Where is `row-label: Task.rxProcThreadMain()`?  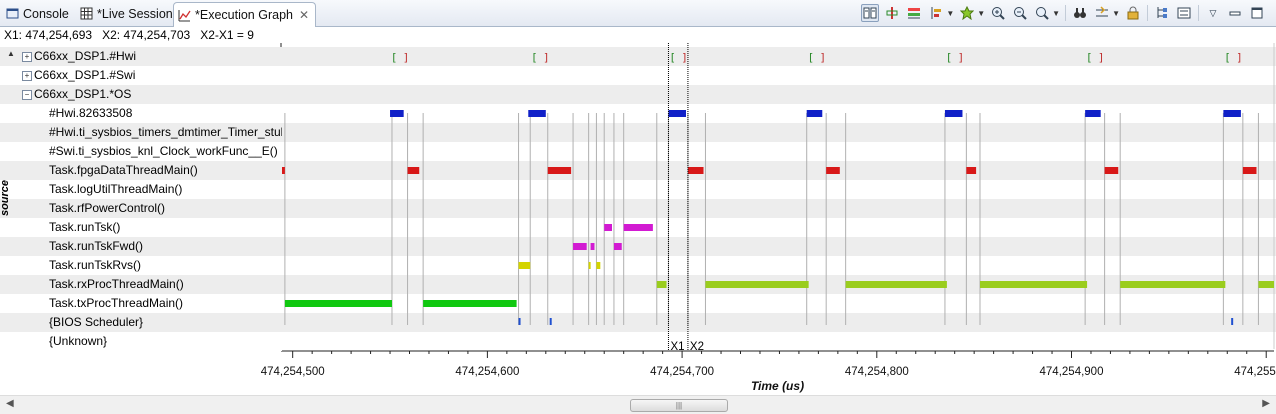
row-label: Task.rxProcThreadMain() is located at coordinates (141, 284).